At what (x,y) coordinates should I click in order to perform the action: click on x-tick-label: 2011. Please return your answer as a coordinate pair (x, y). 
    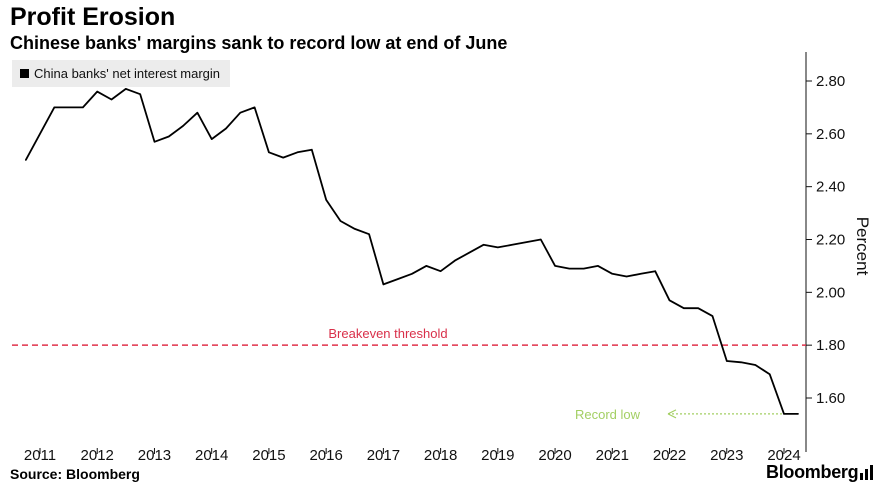
    Looking at the image, I should click on (40, 455).